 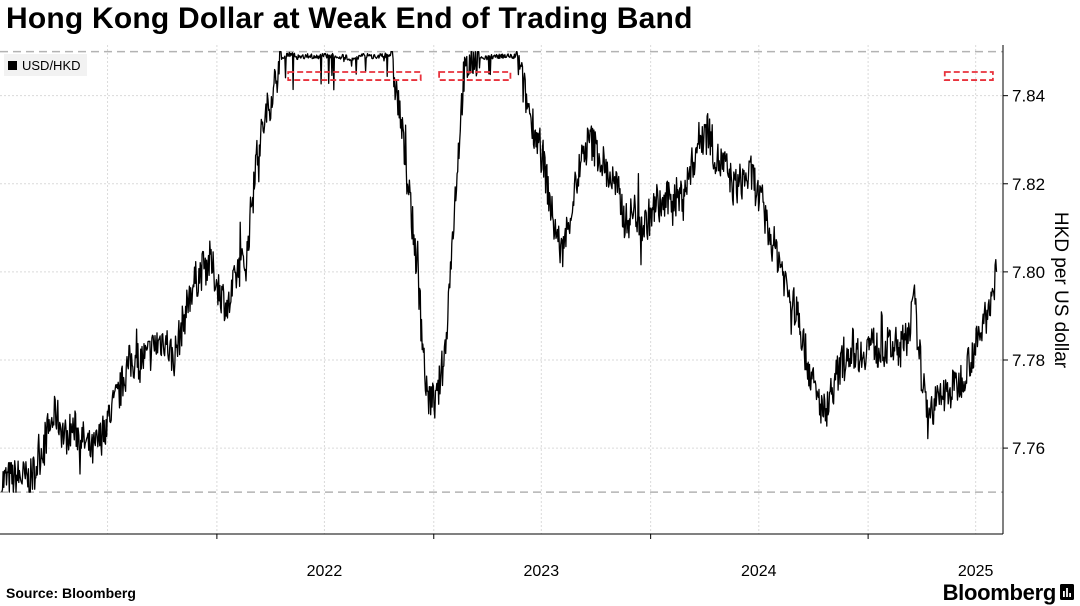 I want to click on x-tick-label: 2025, so click(x=976, y=571).